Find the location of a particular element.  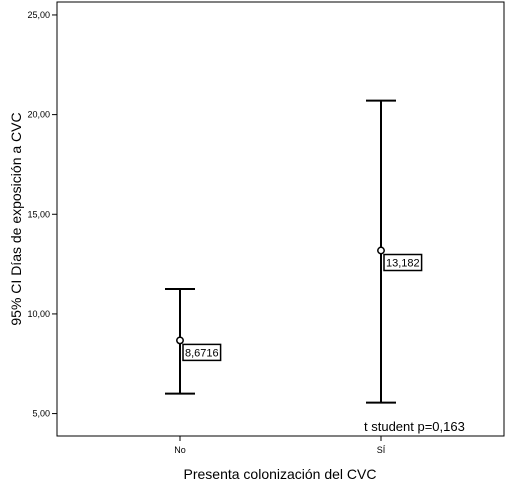

y-axis-title: 95% CI Días de exposición a CVC is located at coordinates (16, 218).